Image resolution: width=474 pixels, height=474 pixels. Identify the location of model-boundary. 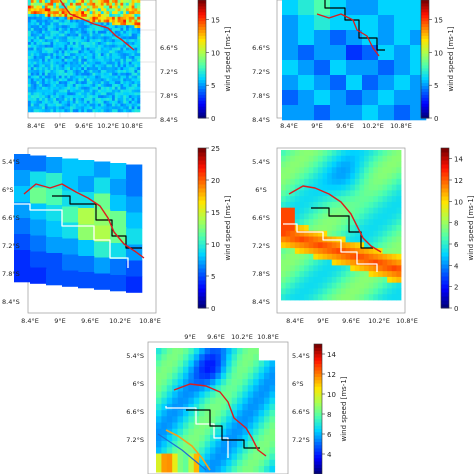
(71, 235).